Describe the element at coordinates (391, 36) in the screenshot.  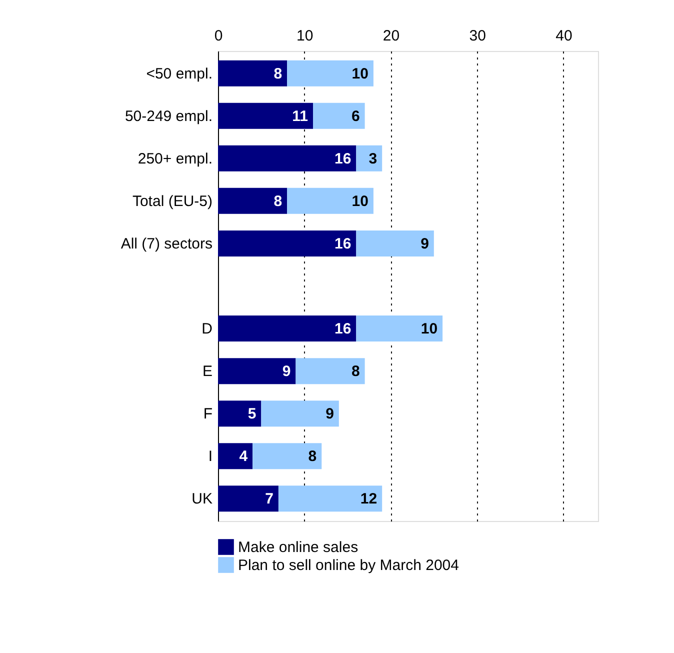
I see `x-tick-label: 20` at that location.